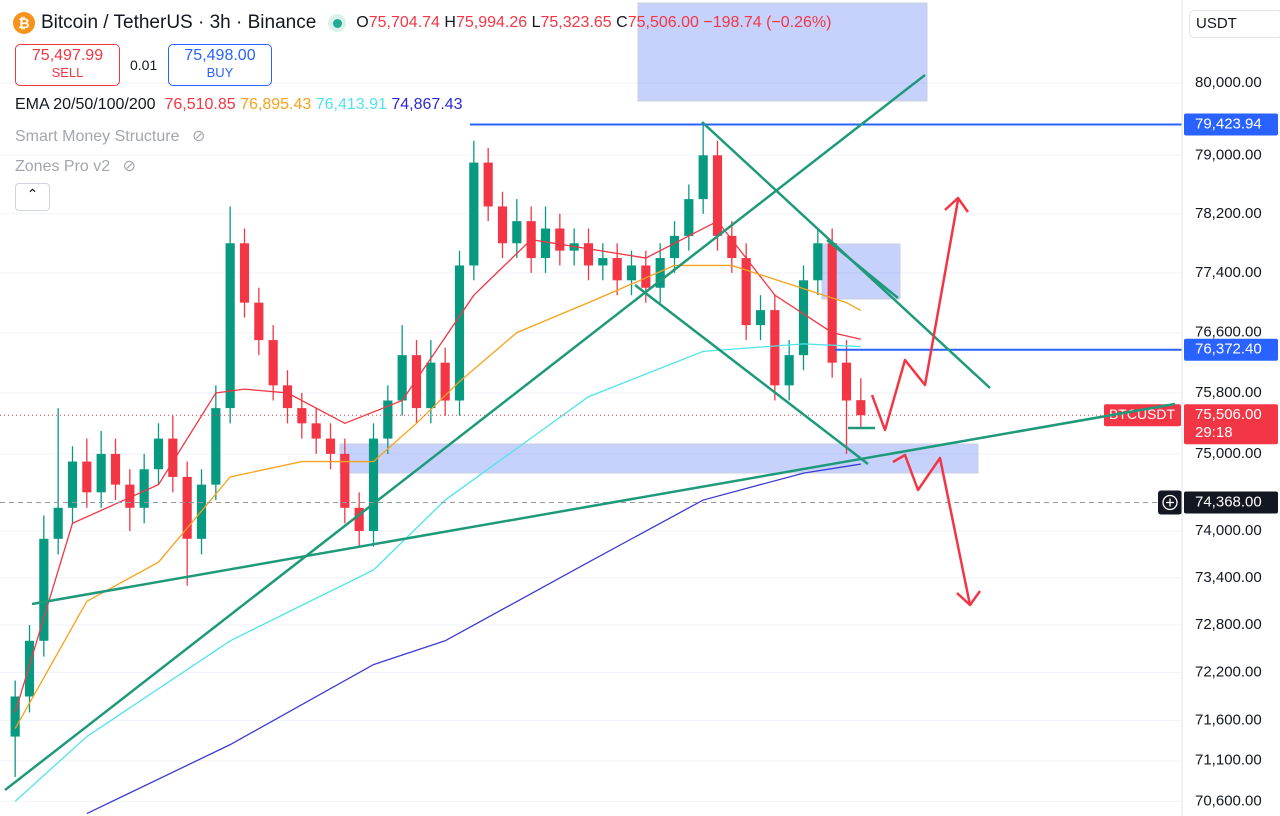 The height and width of the screenshot is (816, 1280). What do you see at coordinates (67, 72) in the screenshot?
I see `sell-label: SELL` at bounding box center [67, 72].